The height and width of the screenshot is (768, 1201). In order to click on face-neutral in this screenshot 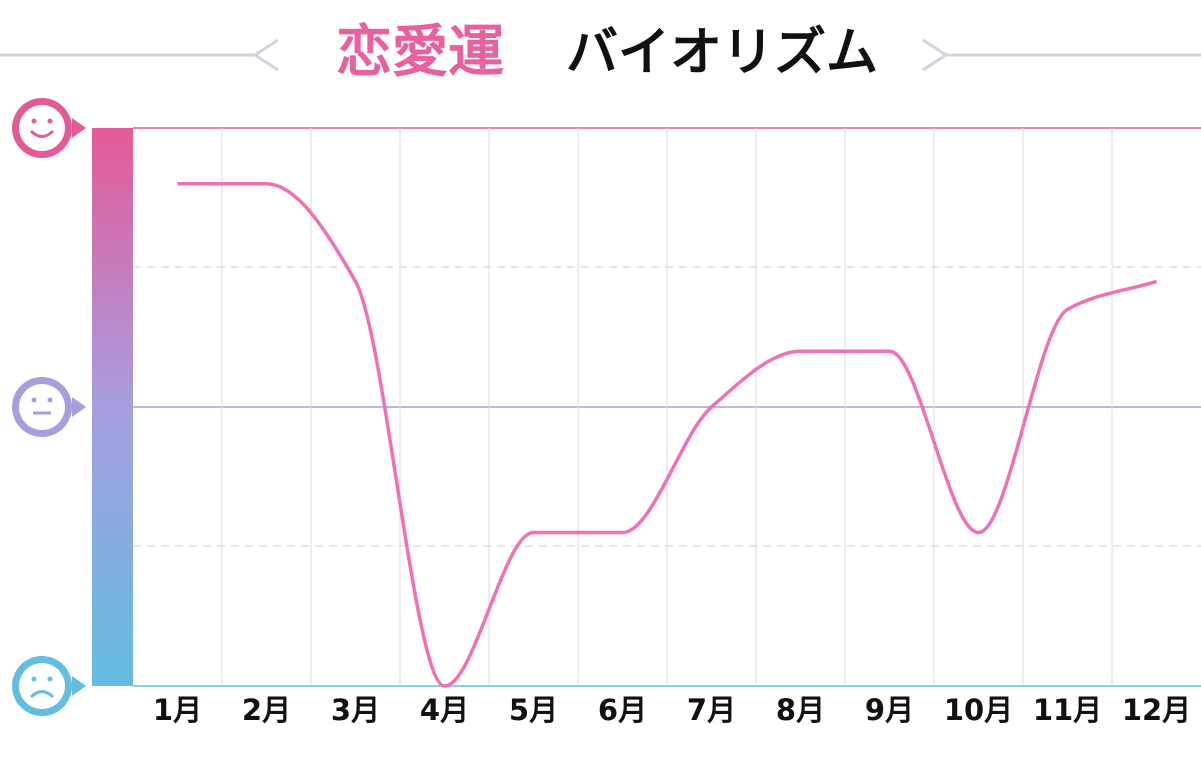, I will do `click(49, 407)`.